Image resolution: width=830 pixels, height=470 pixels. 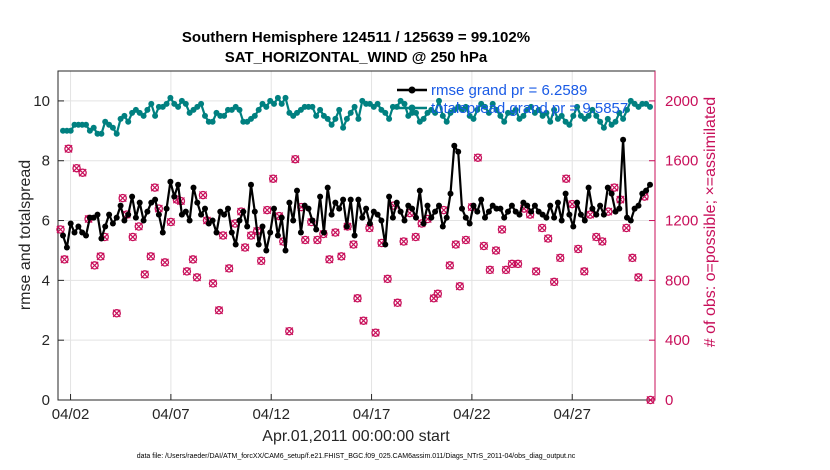 What do you see at coordinates (572, 414) in the screenshot?
I see `x-tick-label: 04/27` at bounding box center [572, 414].